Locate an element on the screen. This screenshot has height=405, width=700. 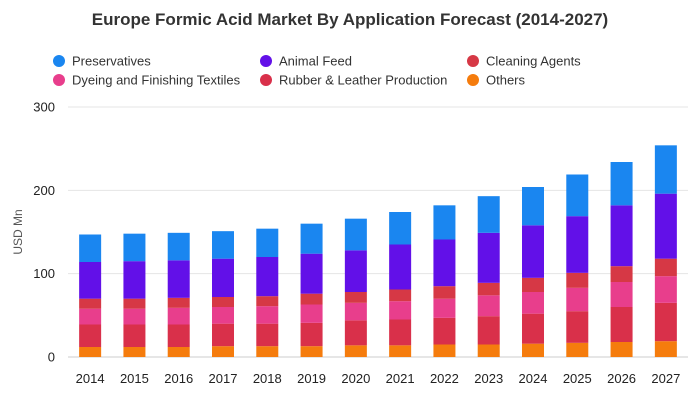
x-tick-label: 2023 is located at coordinates (488, 378).